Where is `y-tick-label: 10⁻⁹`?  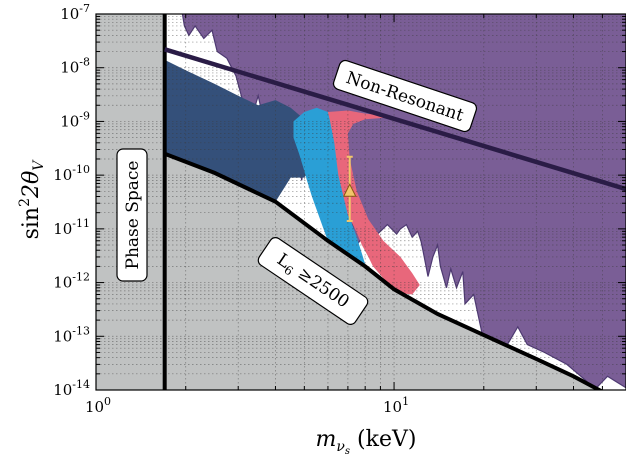 y-tick-label: 10⁻⁹ is located at coordinates (75, 119).